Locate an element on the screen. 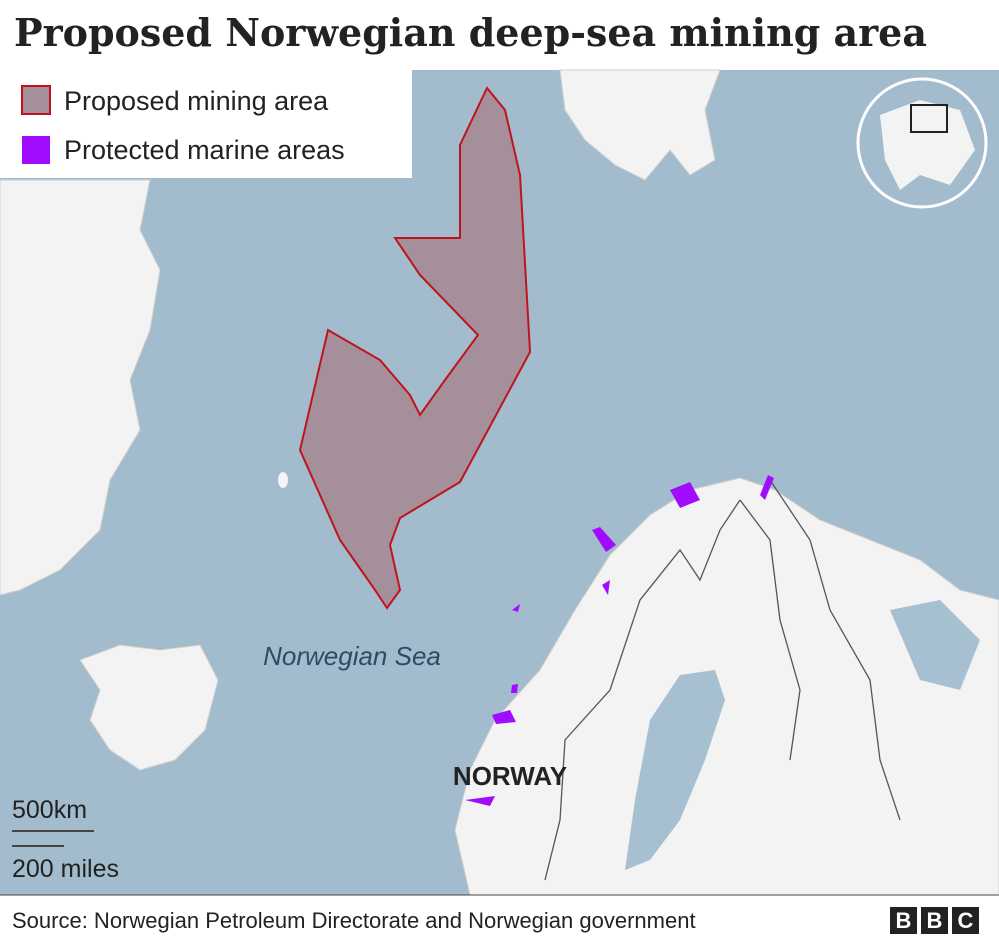 Image resolution: width=999 pixels, height=947 pixels. legend-label: Protected marine areas is located at coordinates (204, 150).